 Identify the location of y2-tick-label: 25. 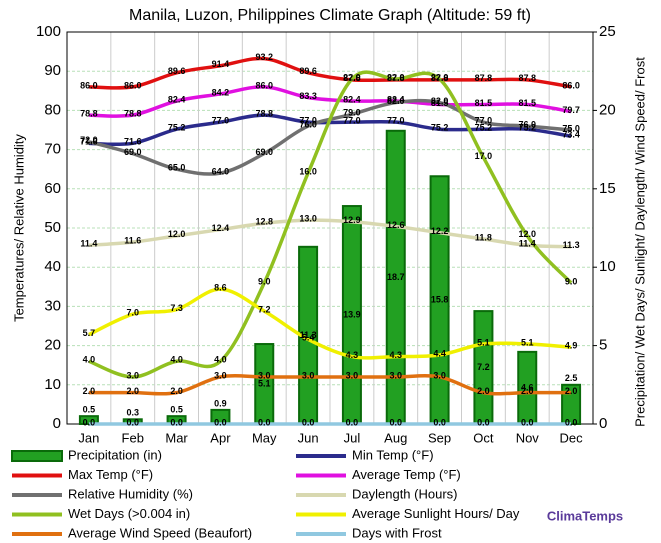
(607, 31).